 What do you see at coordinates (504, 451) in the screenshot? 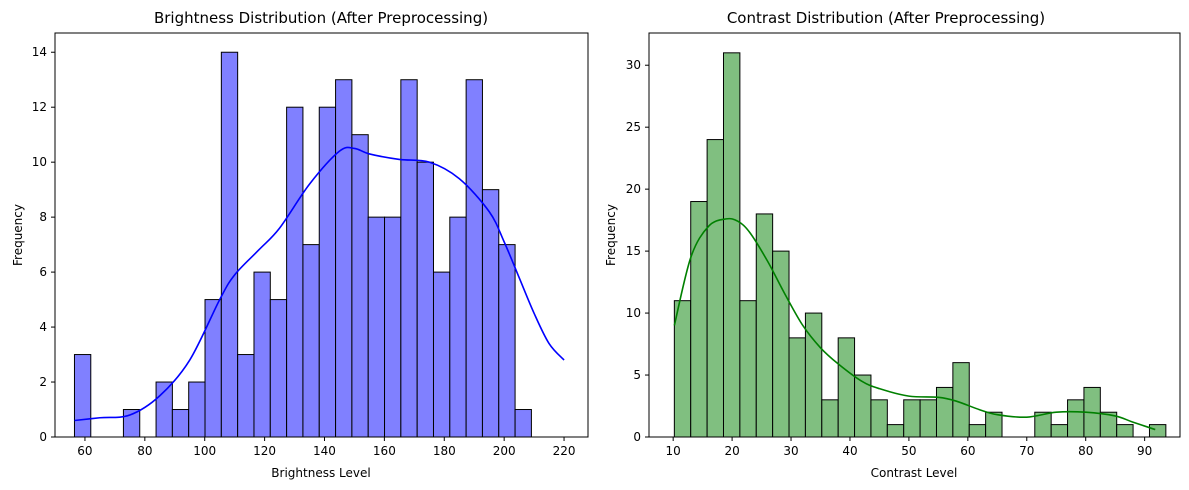
I see `x-tick-label: 200` at bounding box center [504, 451].